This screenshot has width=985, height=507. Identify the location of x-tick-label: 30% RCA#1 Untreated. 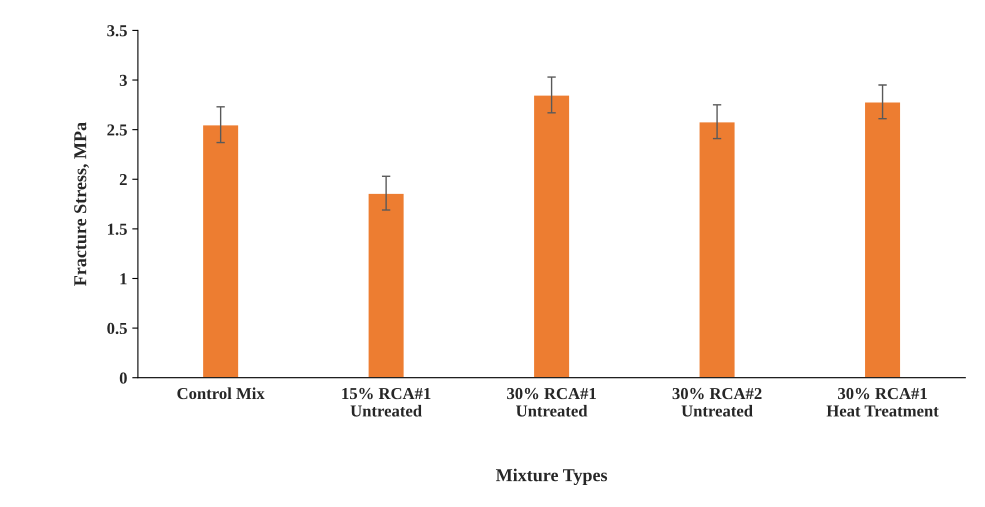
(551, 402).